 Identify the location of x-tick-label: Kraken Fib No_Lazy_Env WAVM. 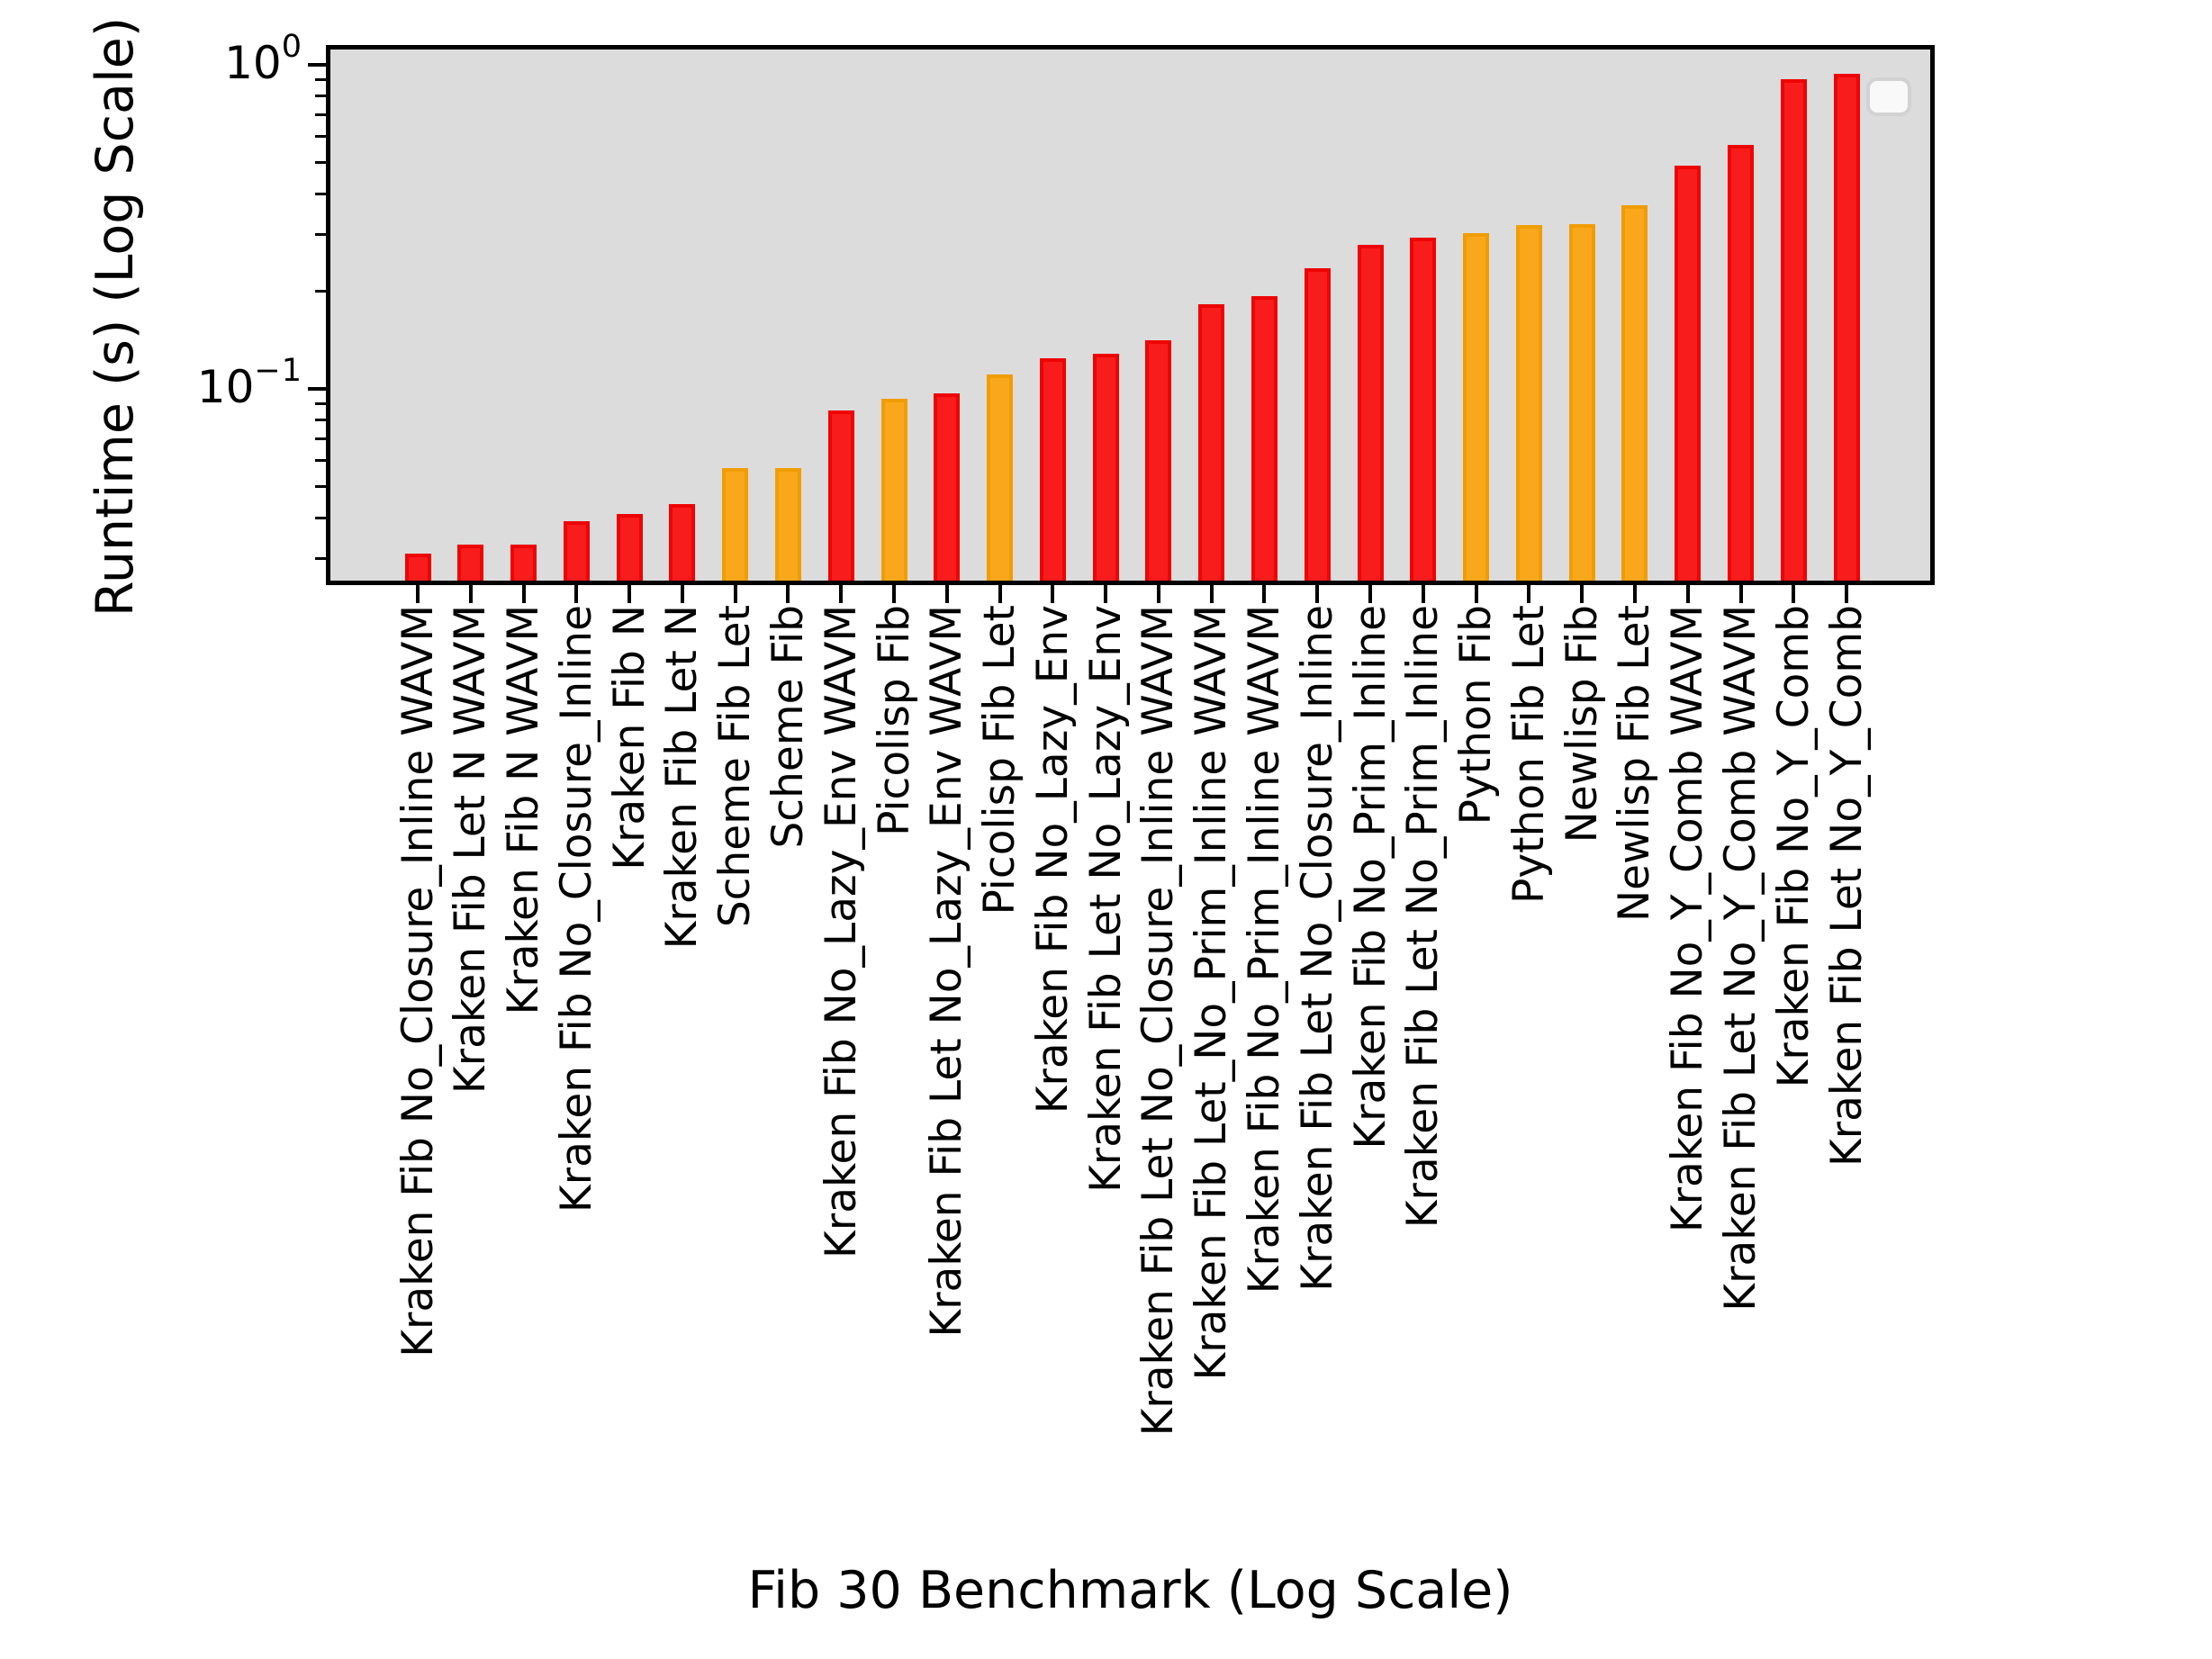
(841, 931).